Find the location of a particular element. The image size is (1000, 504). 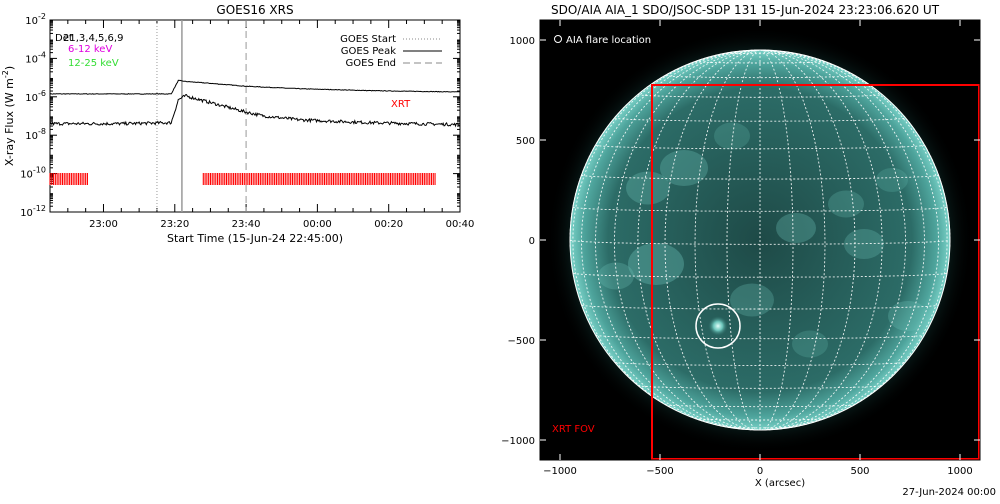

flare-location-marker is located at coordinates (718, 326).